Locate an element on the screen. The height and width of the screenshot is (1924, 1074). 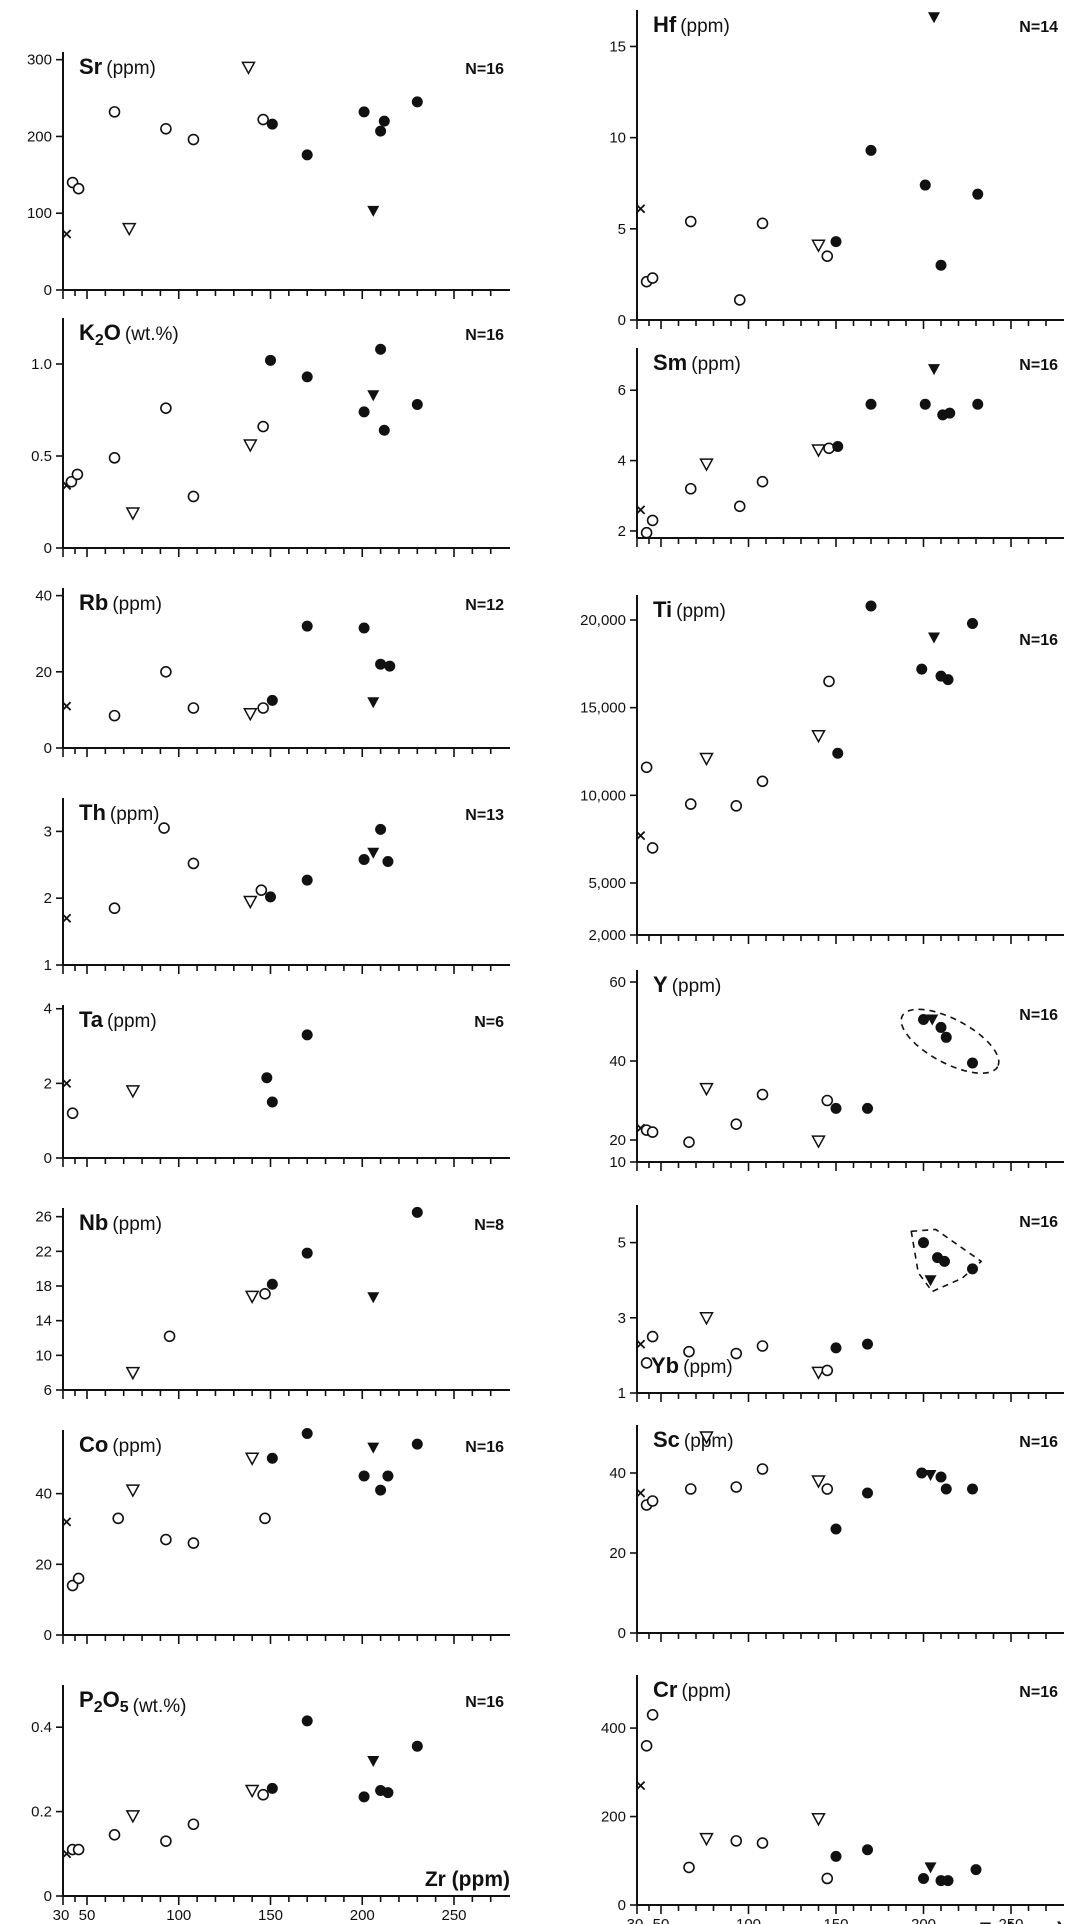
chart-panel-8: 0 5 10 15 Hf (ppm) N=14 is located at coordinates (836, 169).